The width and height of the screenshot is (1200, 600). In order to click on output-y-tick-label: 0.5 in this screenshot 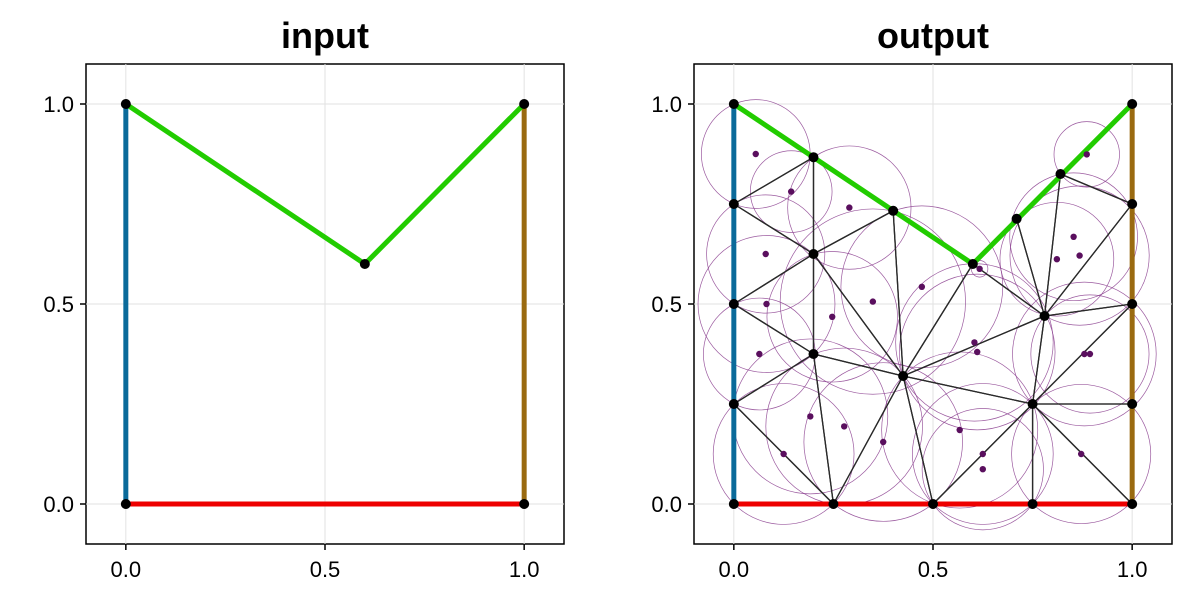, I will do `click(666, 304)`.